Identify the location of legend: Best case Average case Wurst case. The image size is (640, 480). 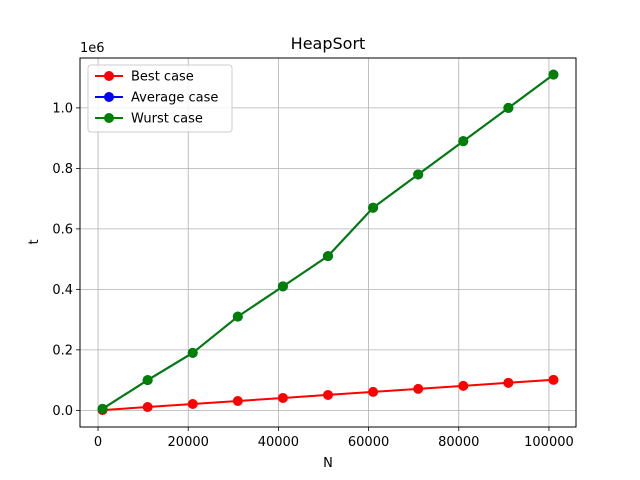
(160, 98).